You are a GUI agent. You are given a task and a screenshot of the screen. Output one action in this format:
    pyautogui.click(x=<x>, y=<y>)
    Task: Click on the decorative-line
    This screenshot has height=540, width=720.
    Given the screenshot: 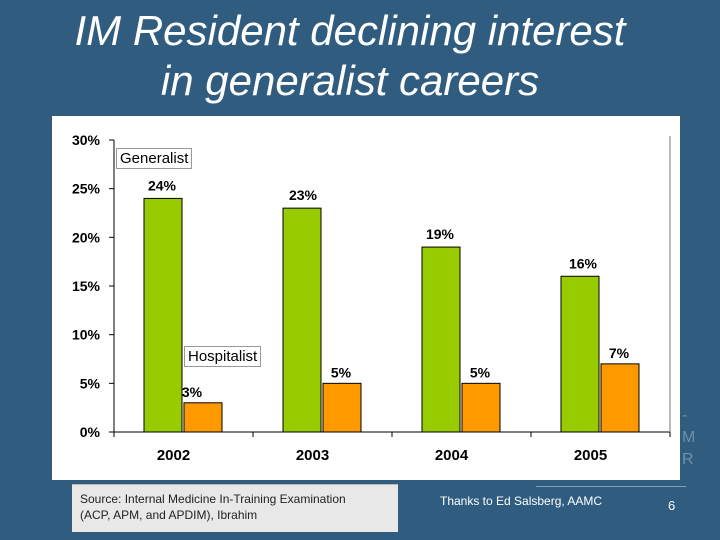 What is the action you would take?
    pyautogui.click(x=611, y=486)
    